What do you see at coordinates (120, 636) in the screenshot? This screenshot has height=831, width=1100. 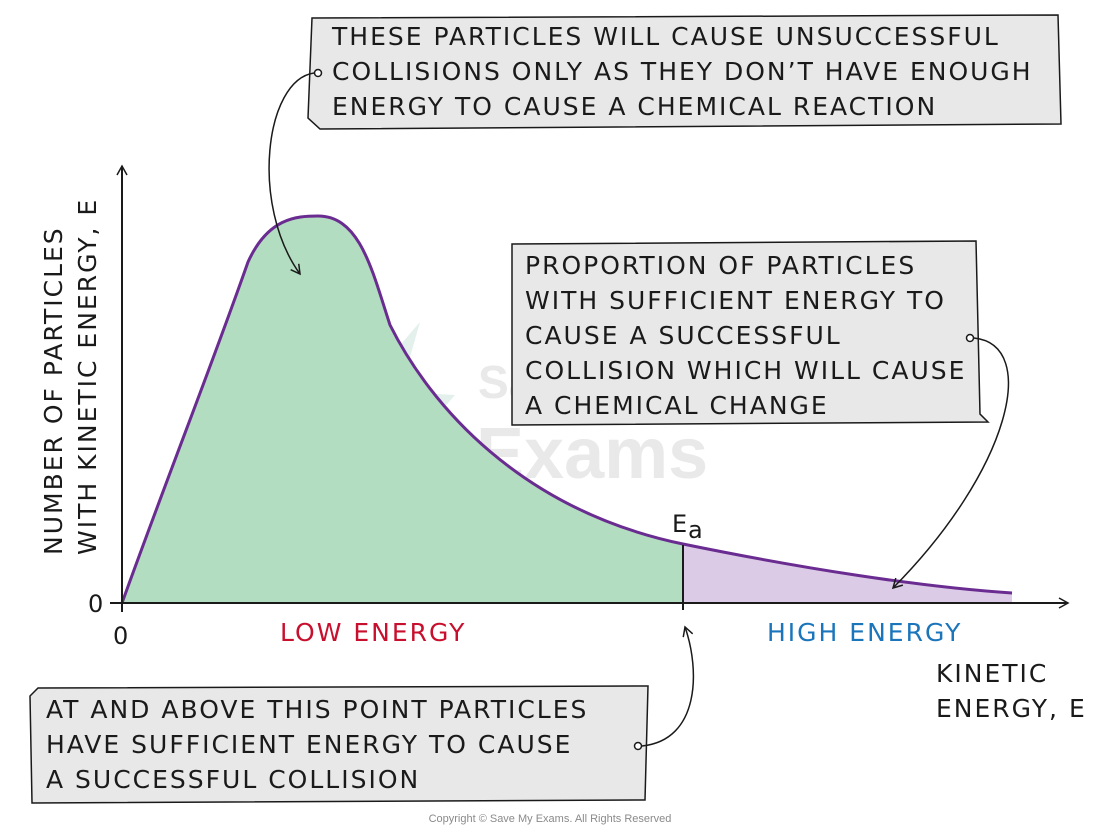 I see `x-zero-label: 0` at bounding box center [120, 636].